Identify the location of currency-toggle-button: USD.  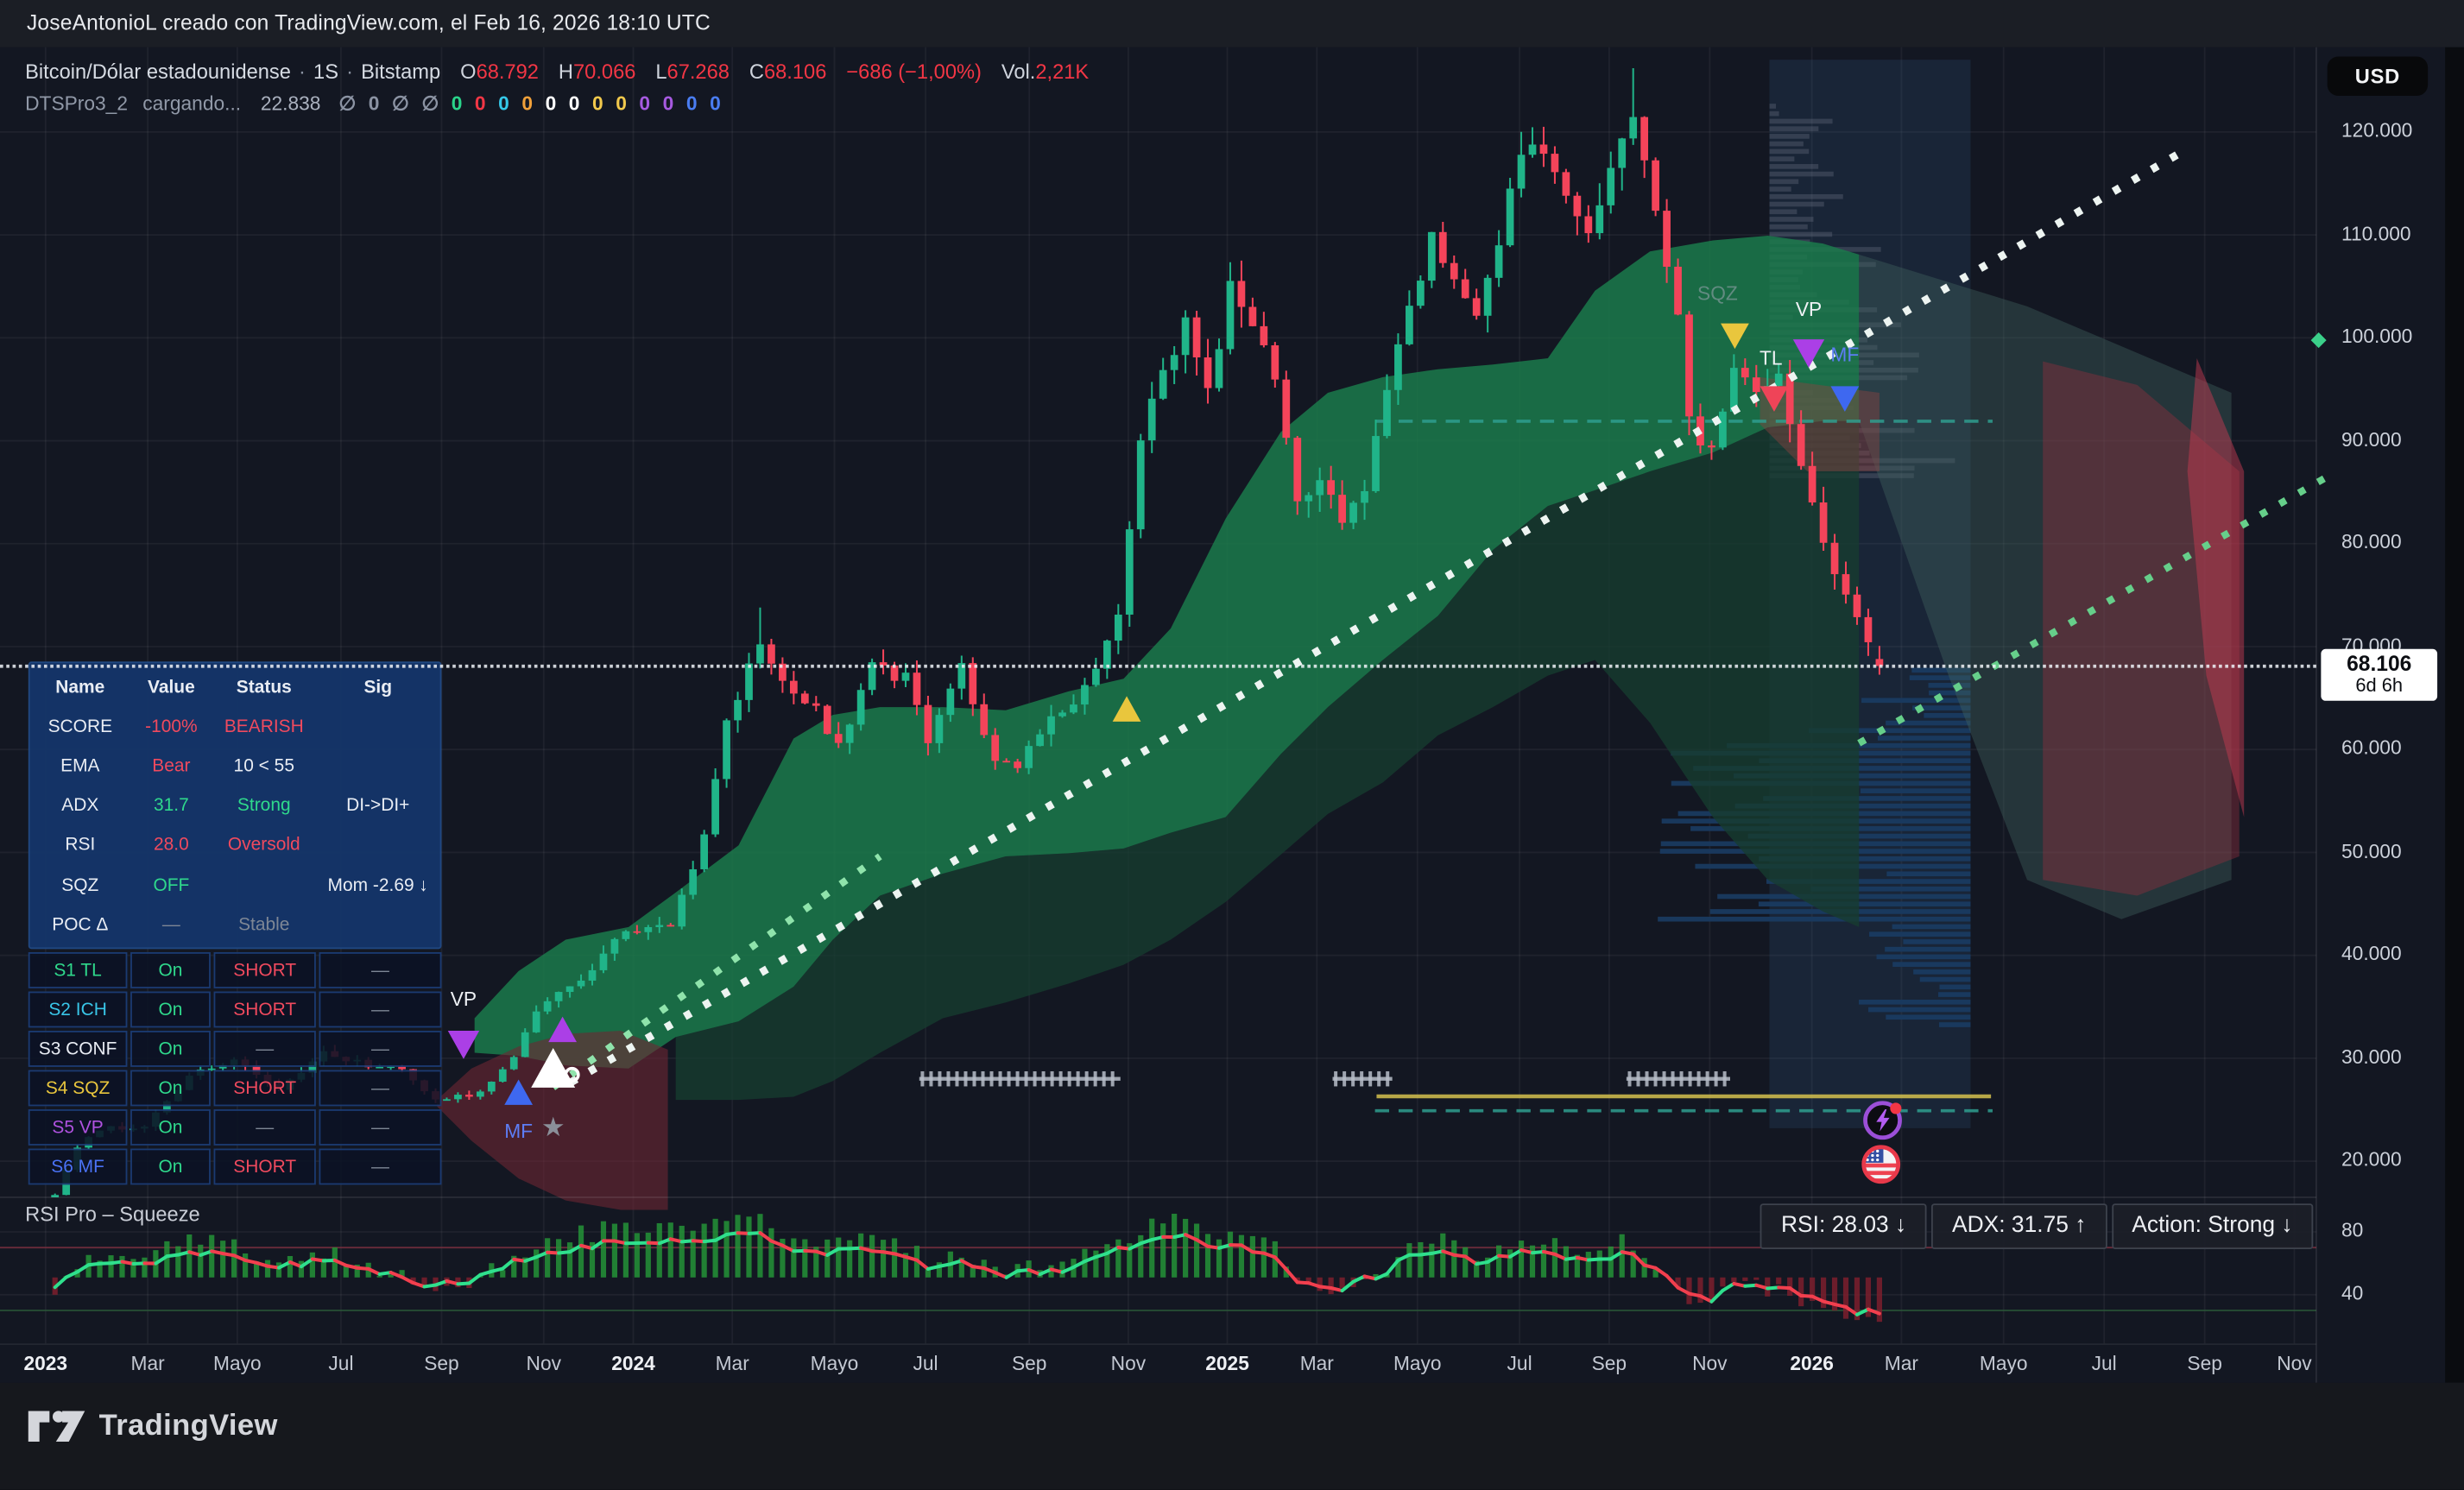
(2378, 76).